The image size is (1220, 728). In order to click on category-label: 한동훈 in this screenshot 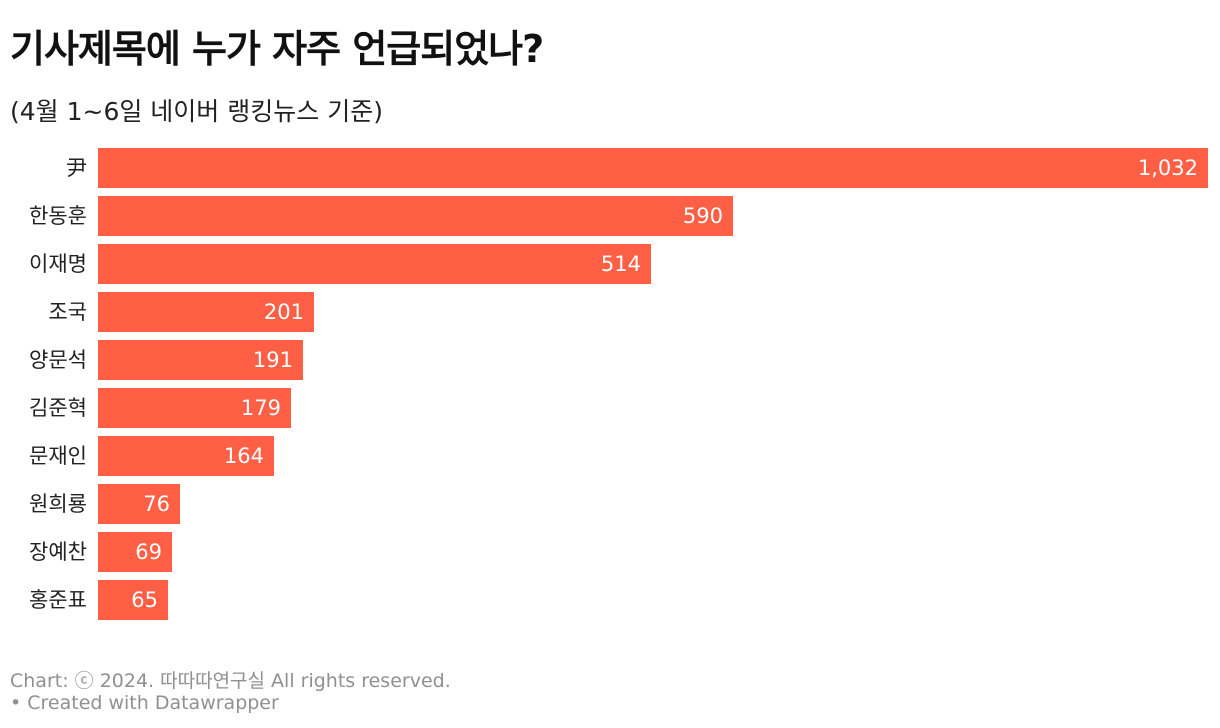, I will do `click(58, 216)`.